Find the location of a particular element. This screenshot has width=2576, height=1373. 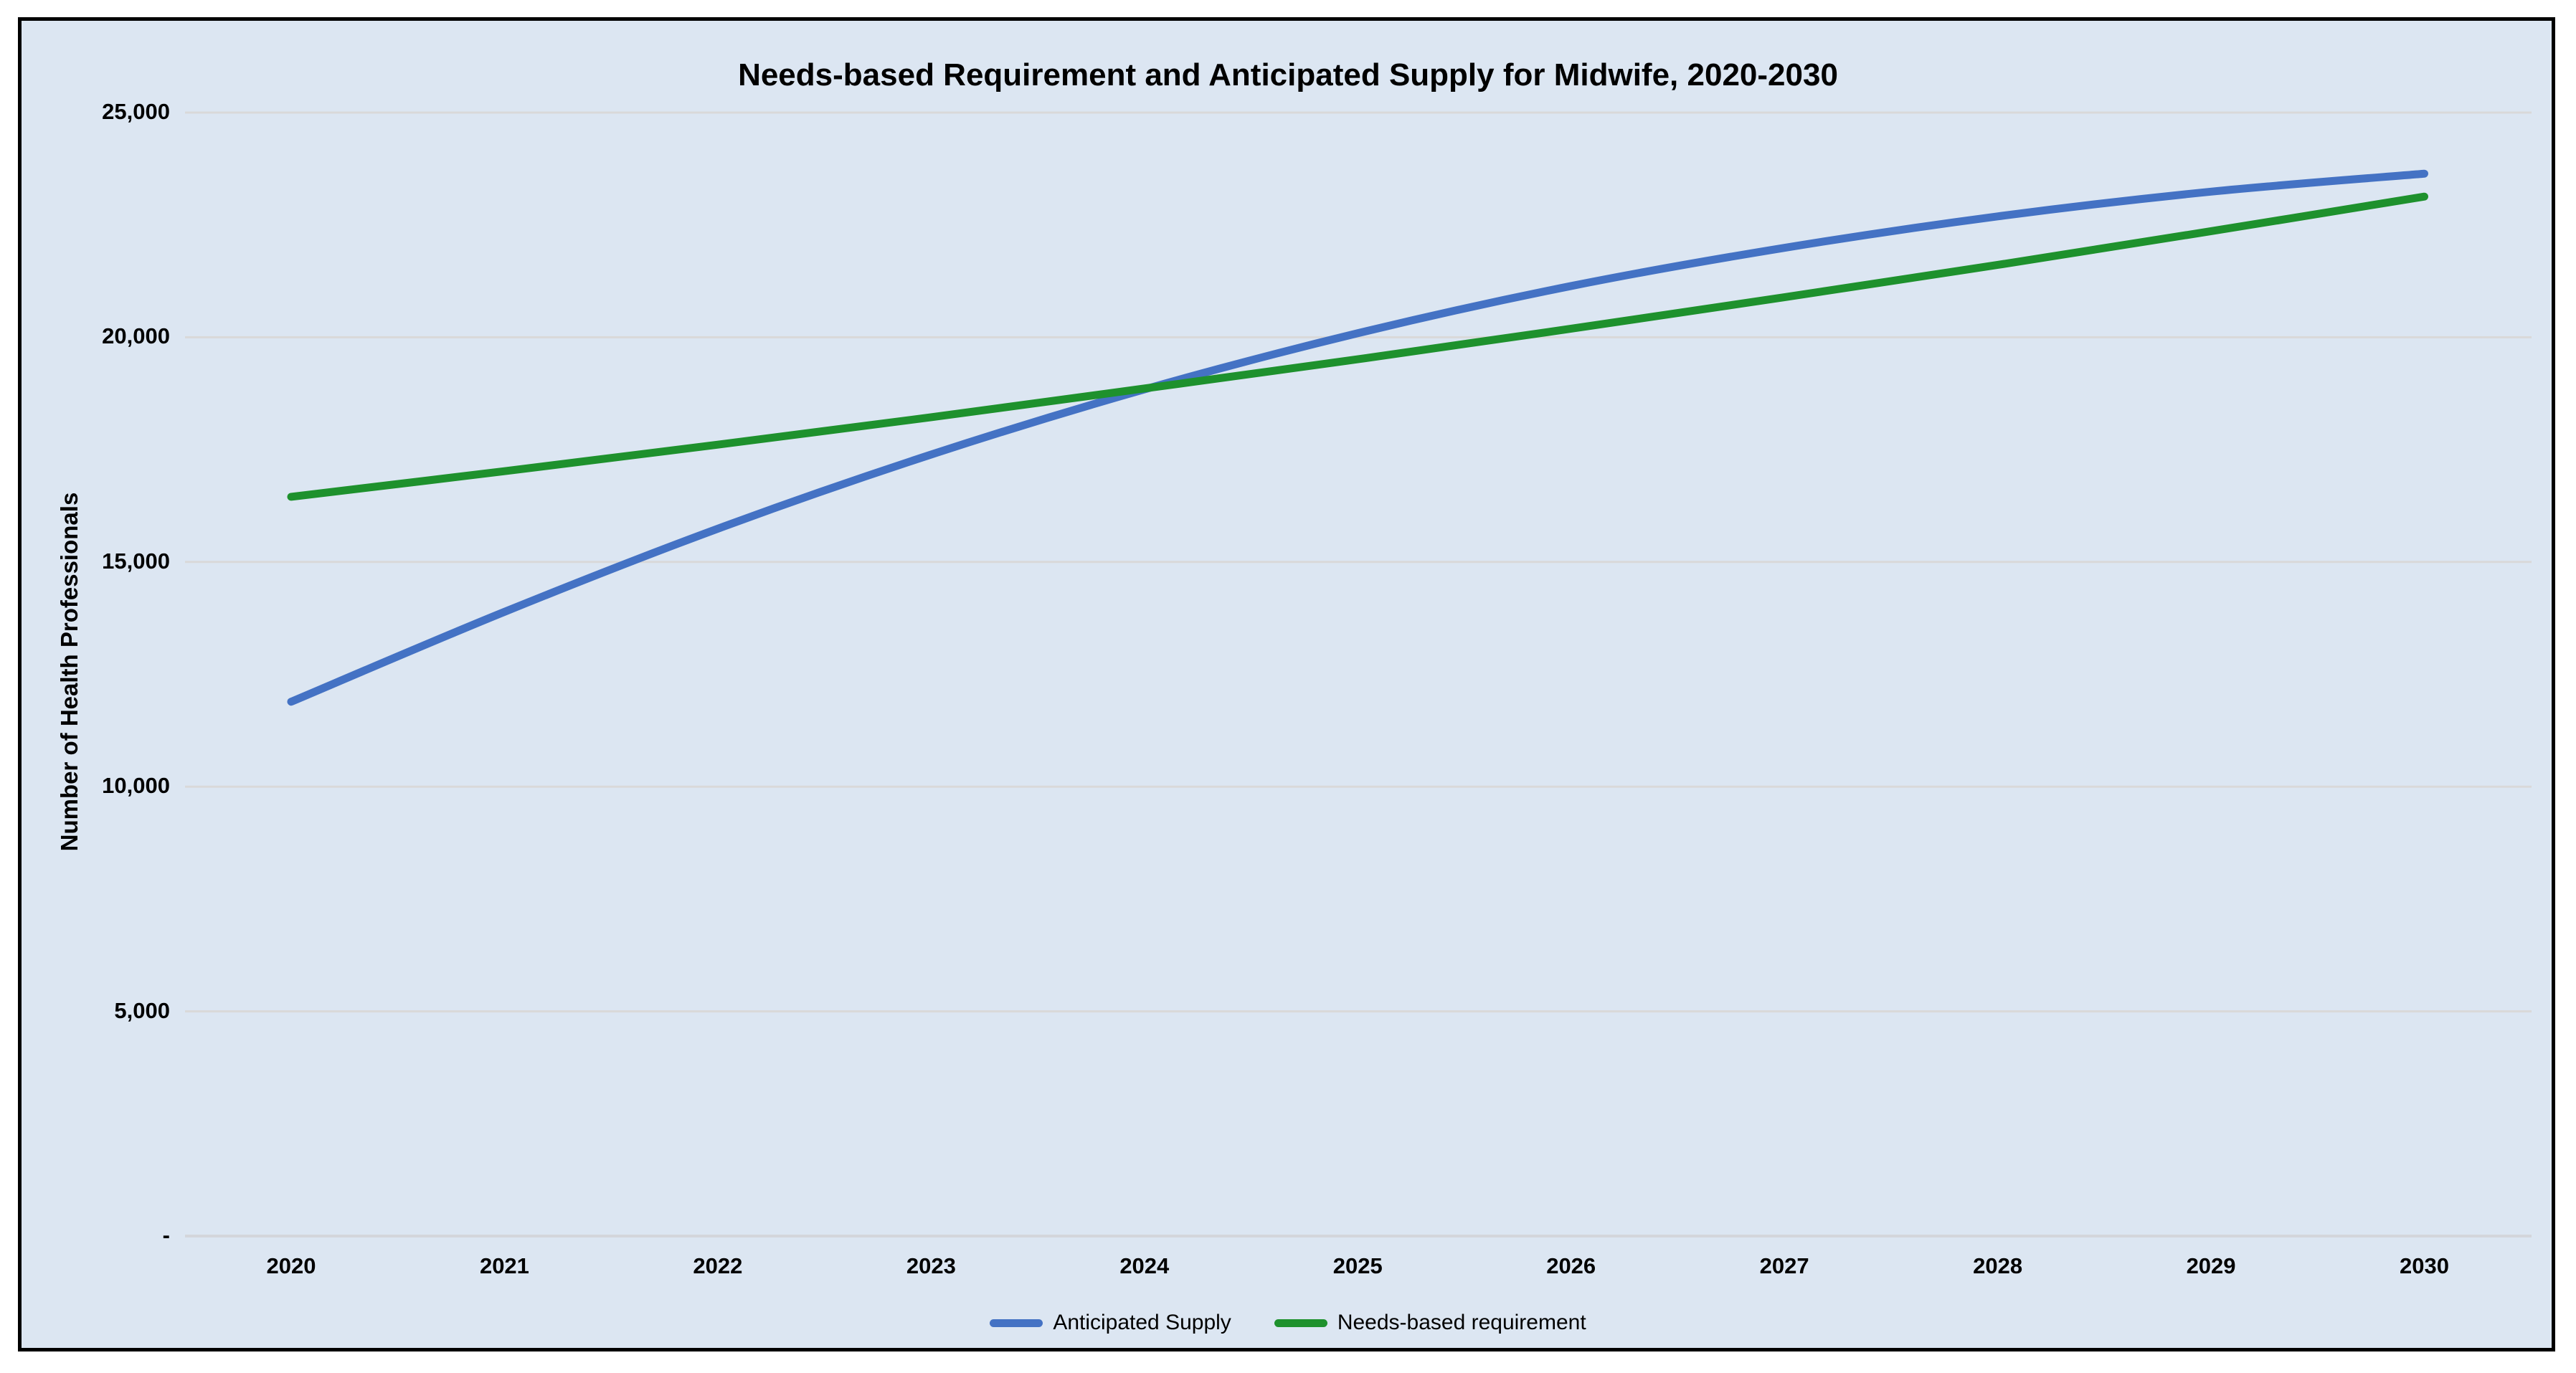

y-tick-label: 5,000 is located at coordinates (142, 1010).